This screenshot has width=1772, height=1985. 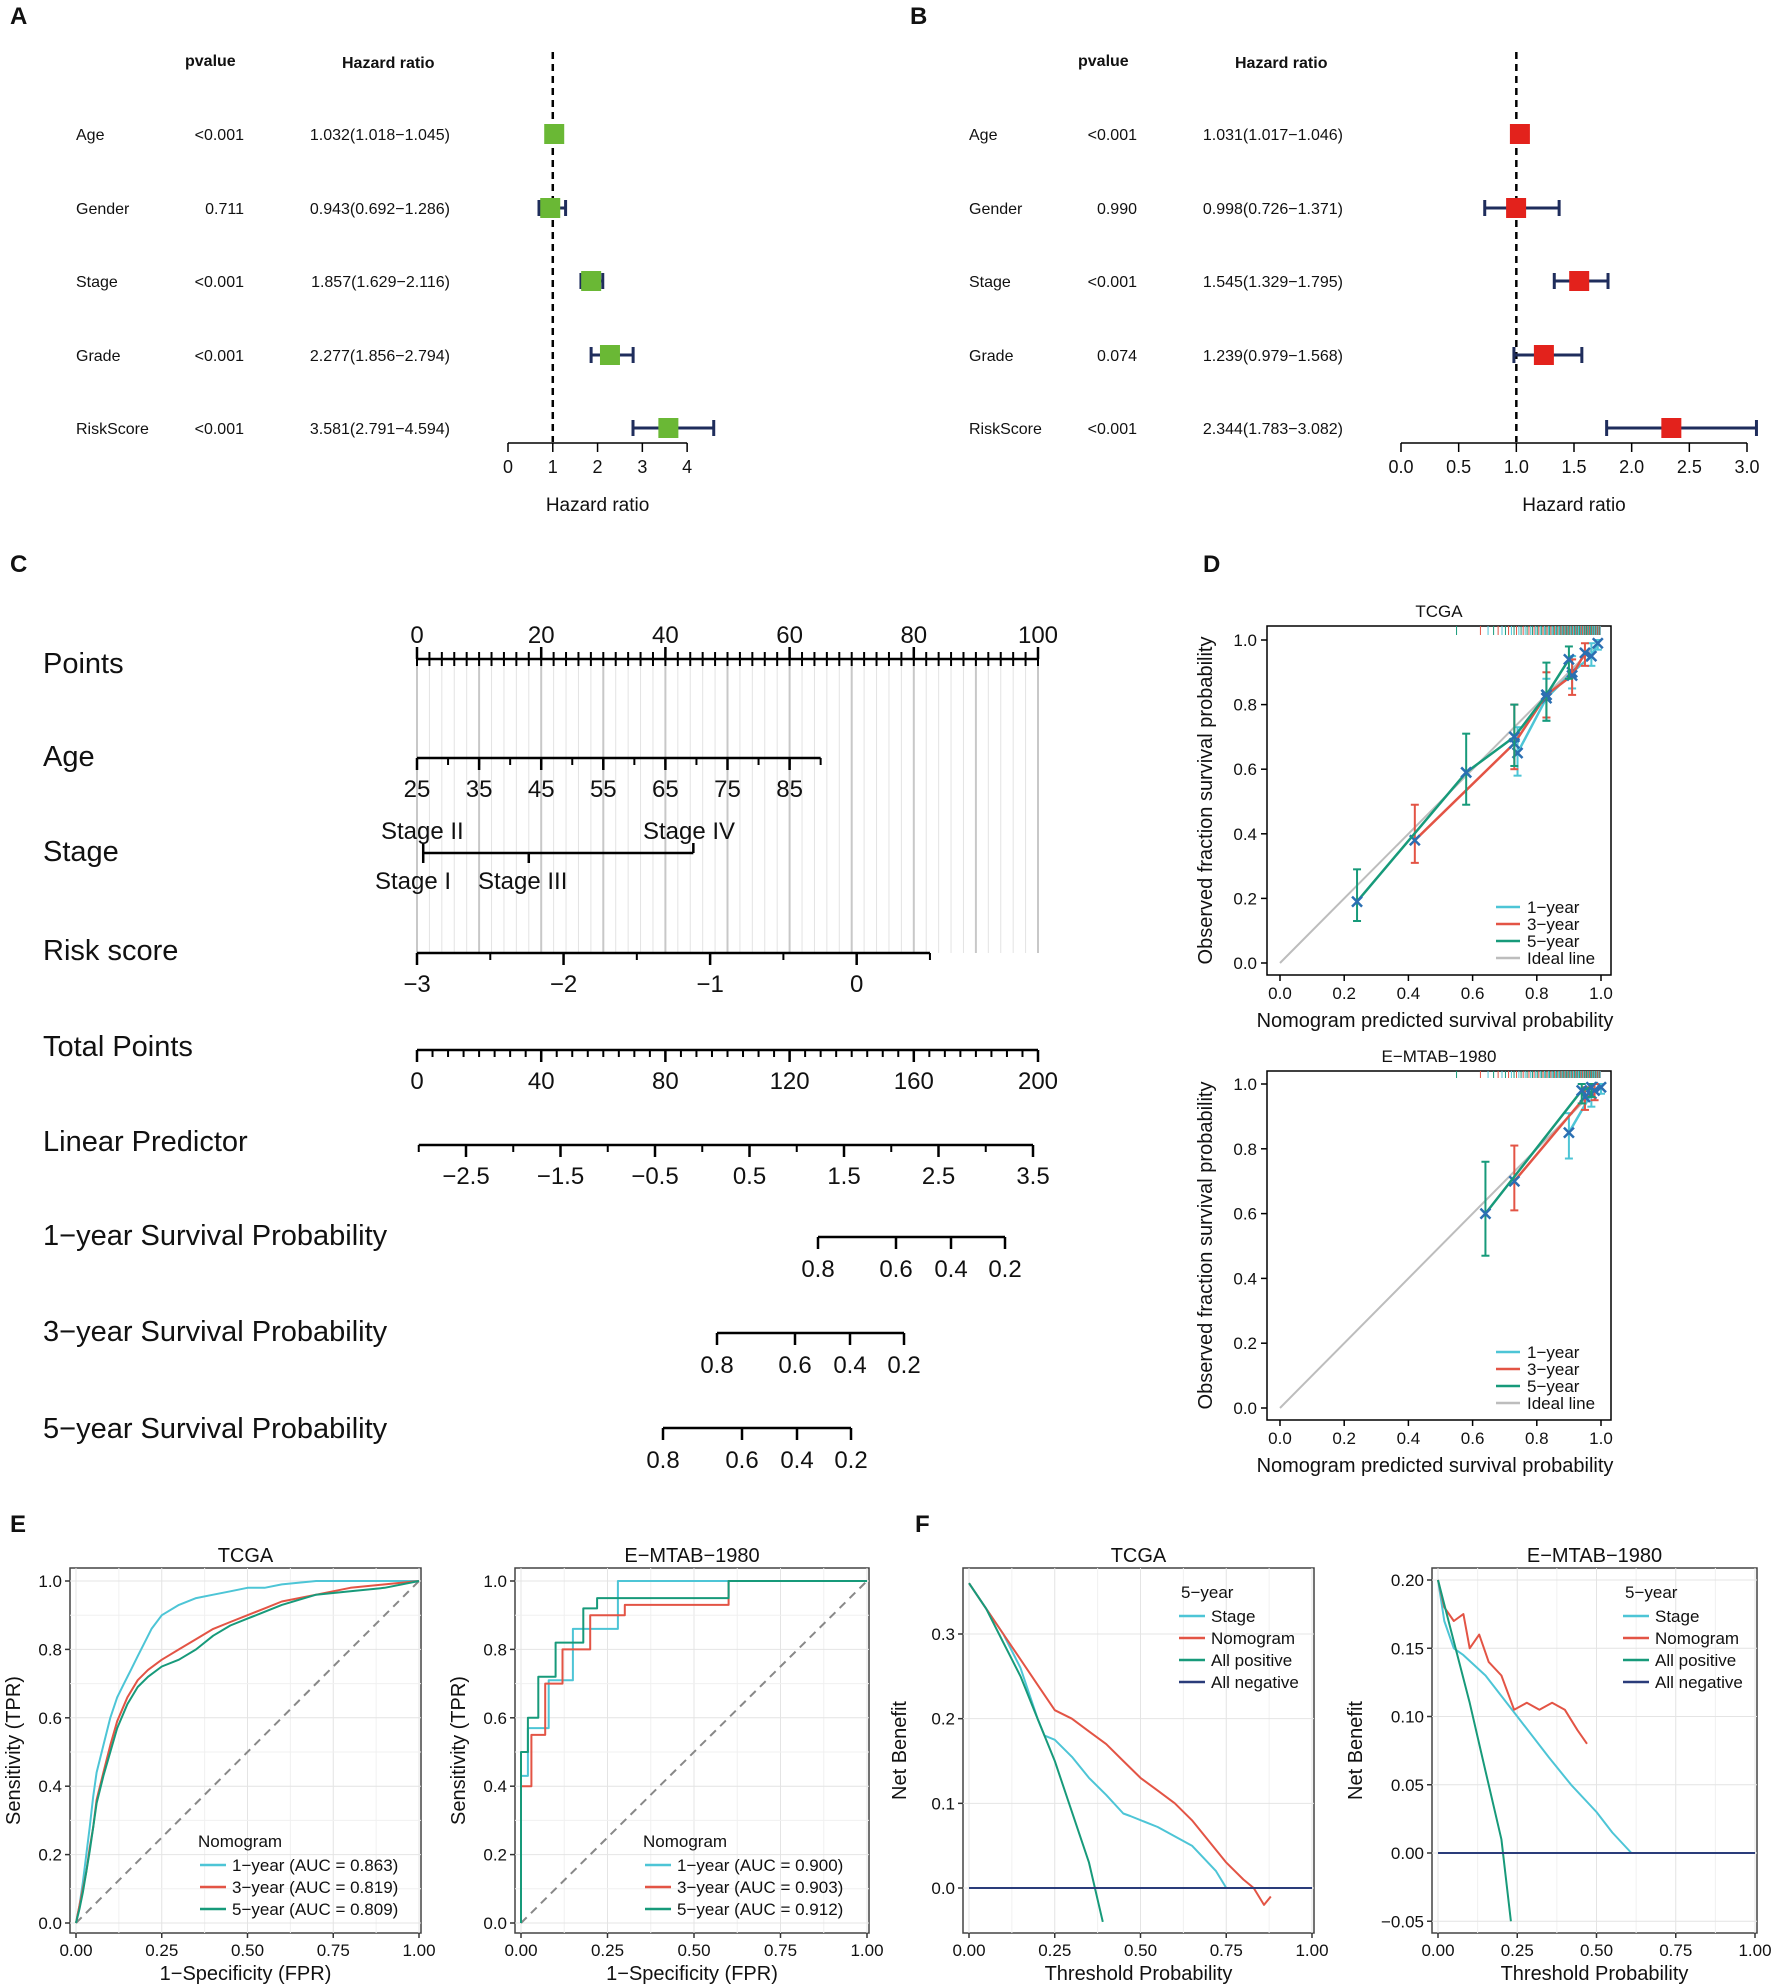 I want to click on axis-tick-label: −1, so click(x=709, y=984).